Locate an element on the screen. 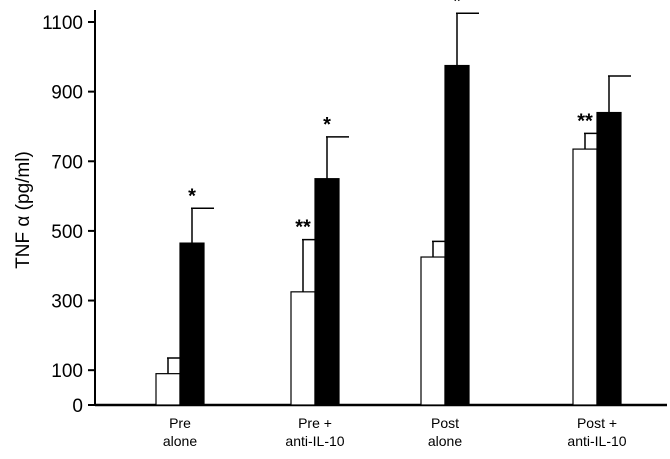 This screenshot has width=670, height=459. category-label-line: Pre is located at coordinates (180, 423).